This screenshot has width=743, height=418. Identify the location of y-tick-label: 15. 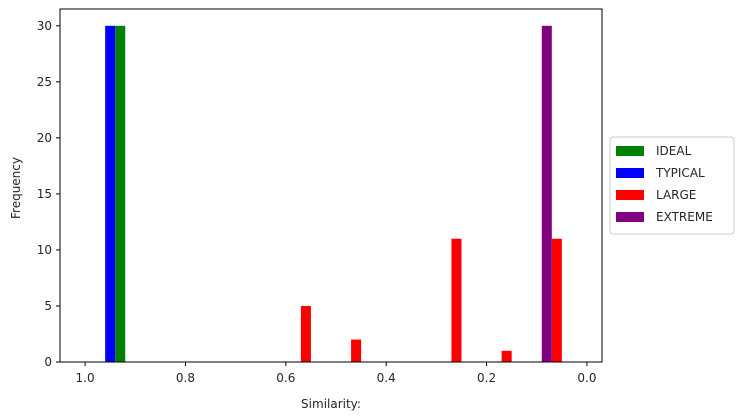
(44, 194).